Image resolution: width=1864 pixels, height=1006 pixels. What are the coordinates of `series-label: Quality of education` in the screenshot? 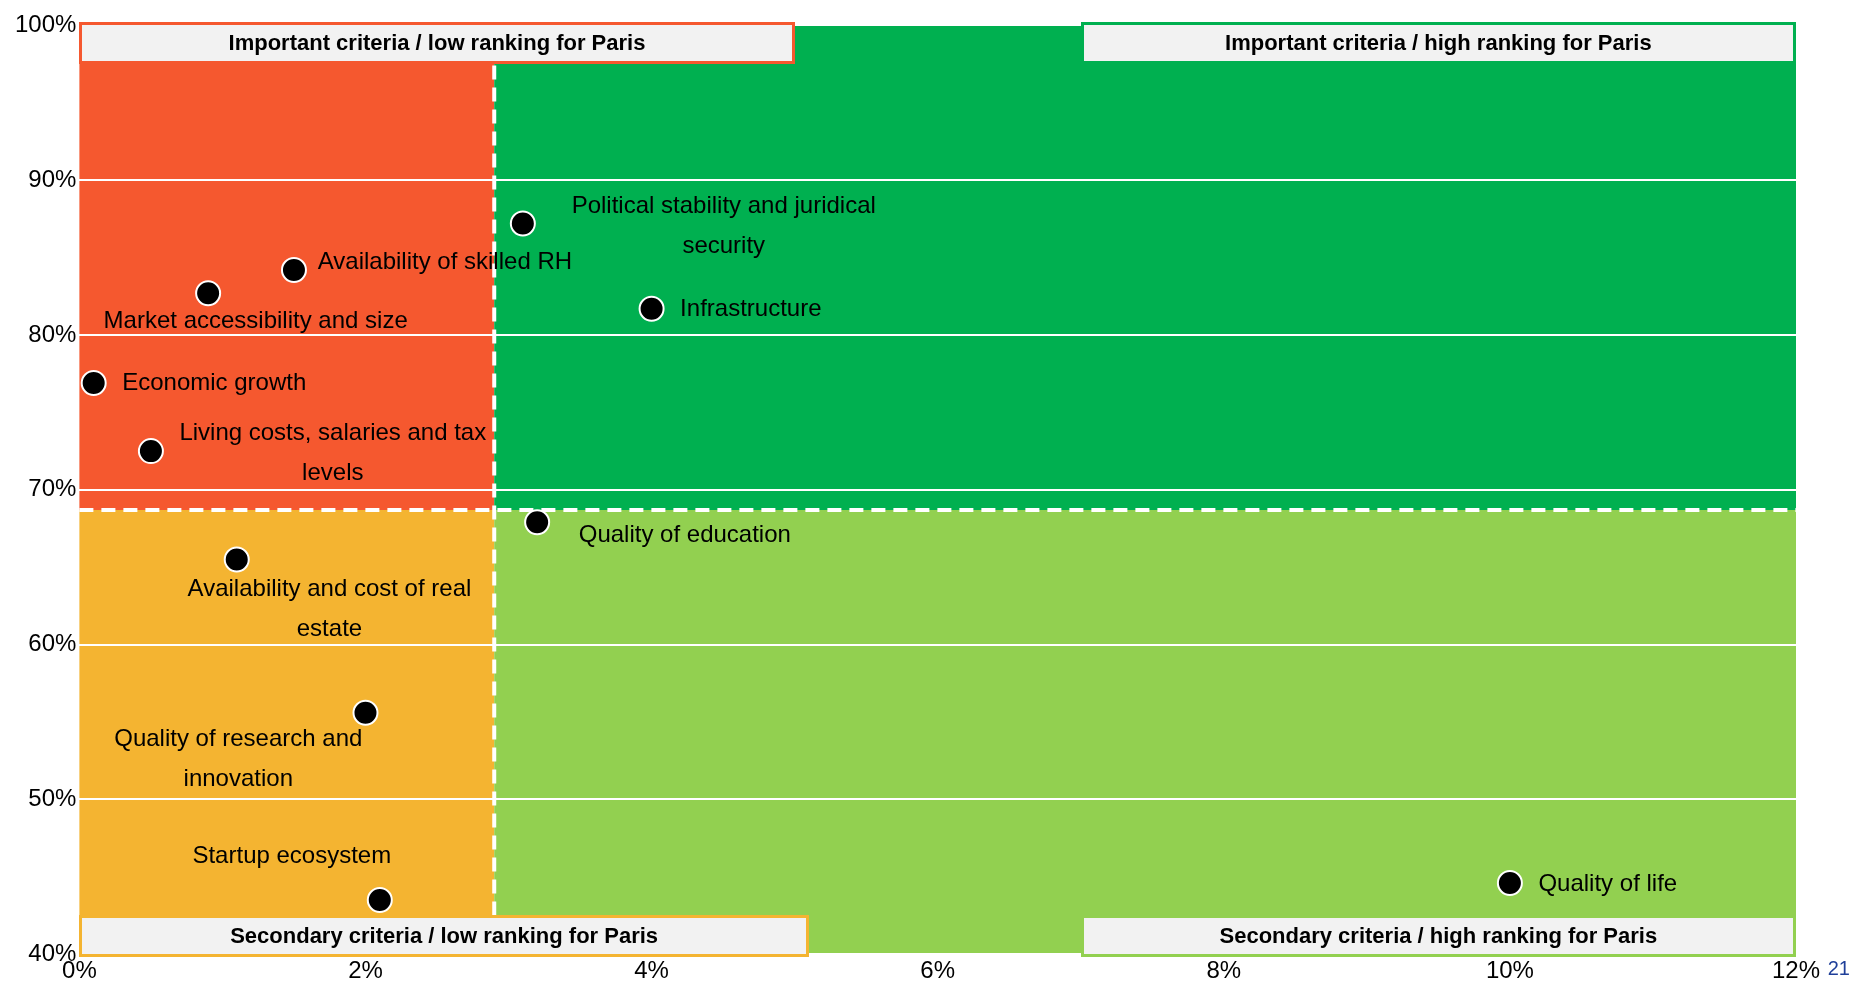 It's located at (684, 534).